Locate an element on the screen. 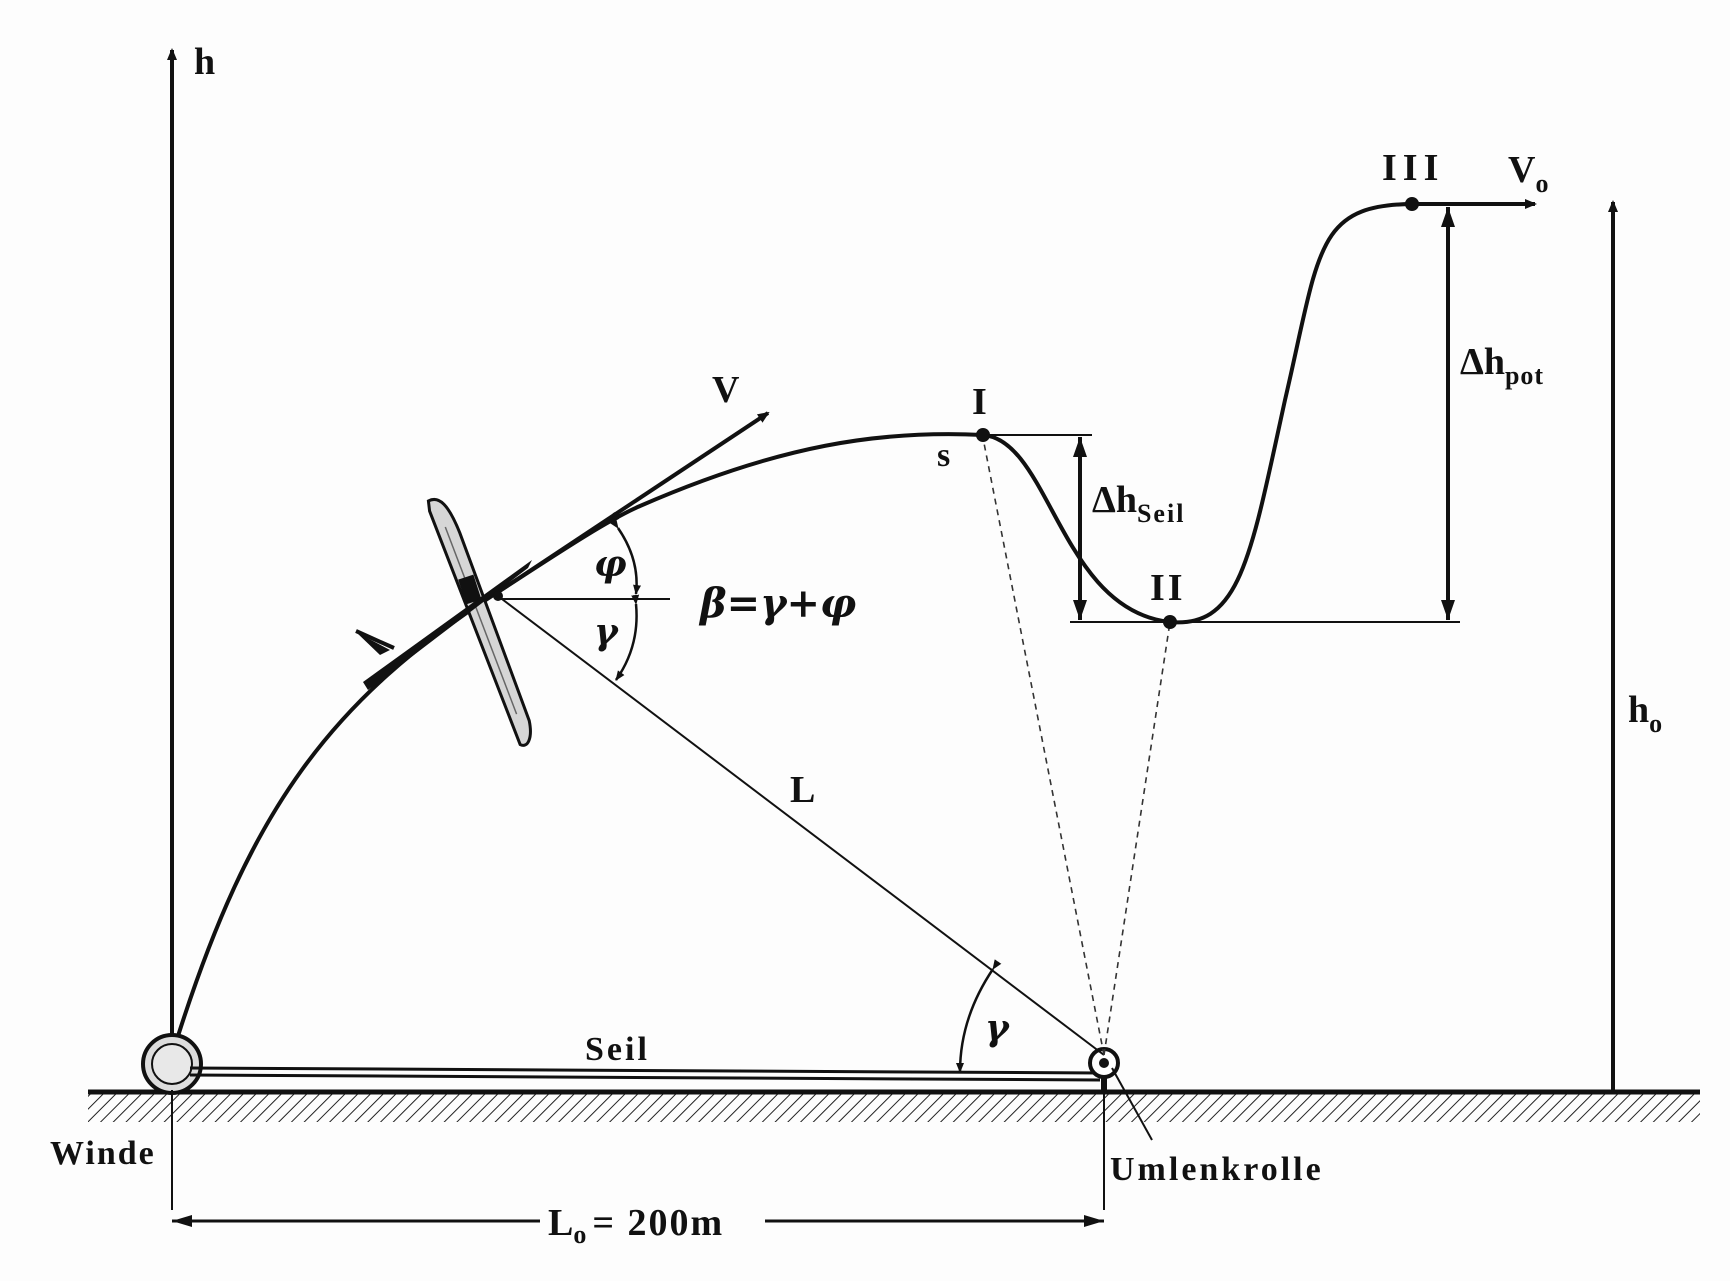 Image resolution: width=1730 pixels, height=1281 pixels. point-I-marker is located at coordinates (983, 435).